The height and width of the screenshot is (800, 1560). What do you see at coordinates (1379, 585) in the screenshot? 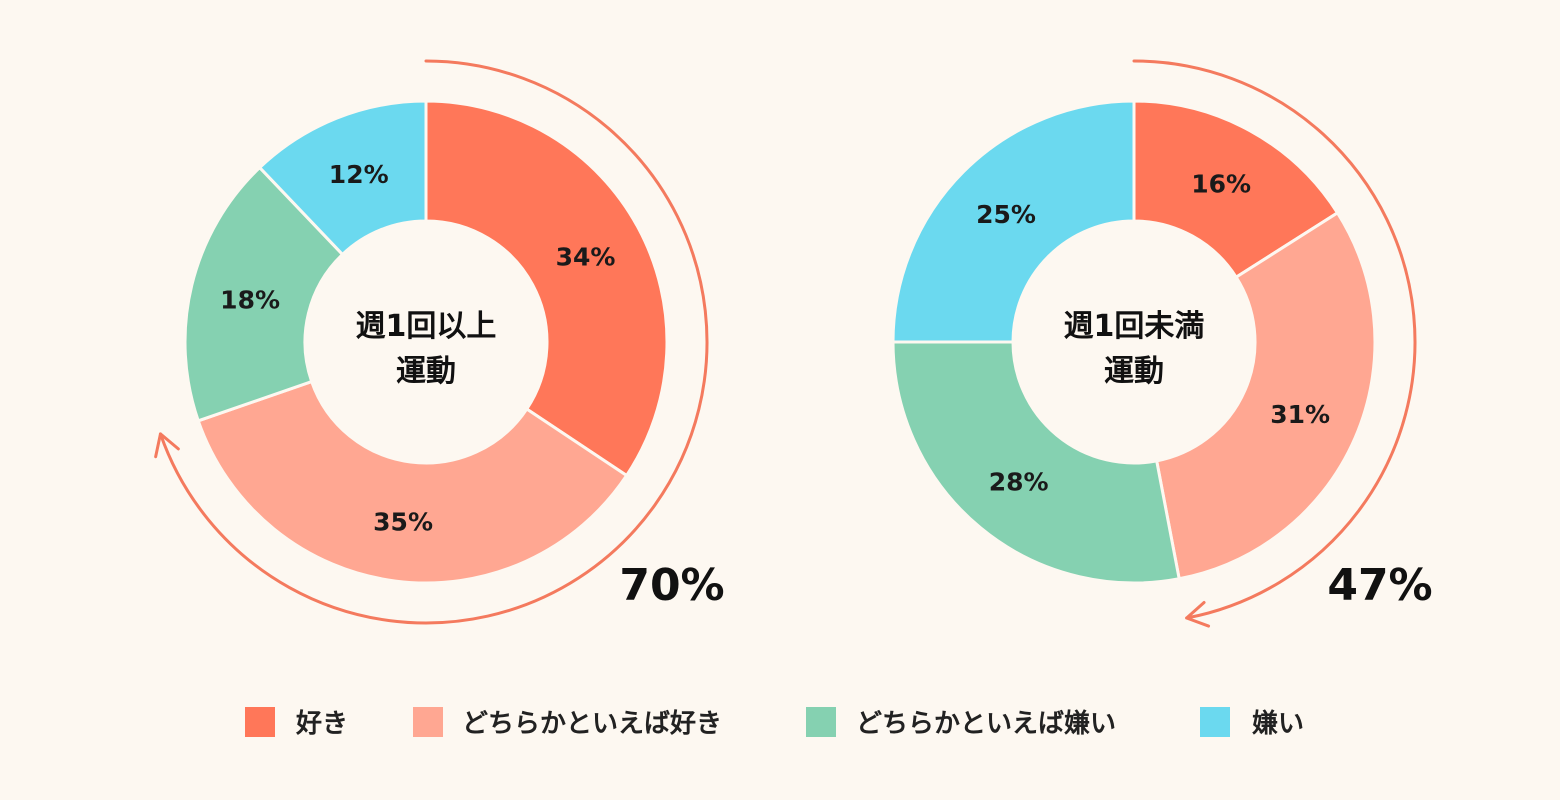
I see `arc-total-label: 47%` at bounding box center [1379, 585].